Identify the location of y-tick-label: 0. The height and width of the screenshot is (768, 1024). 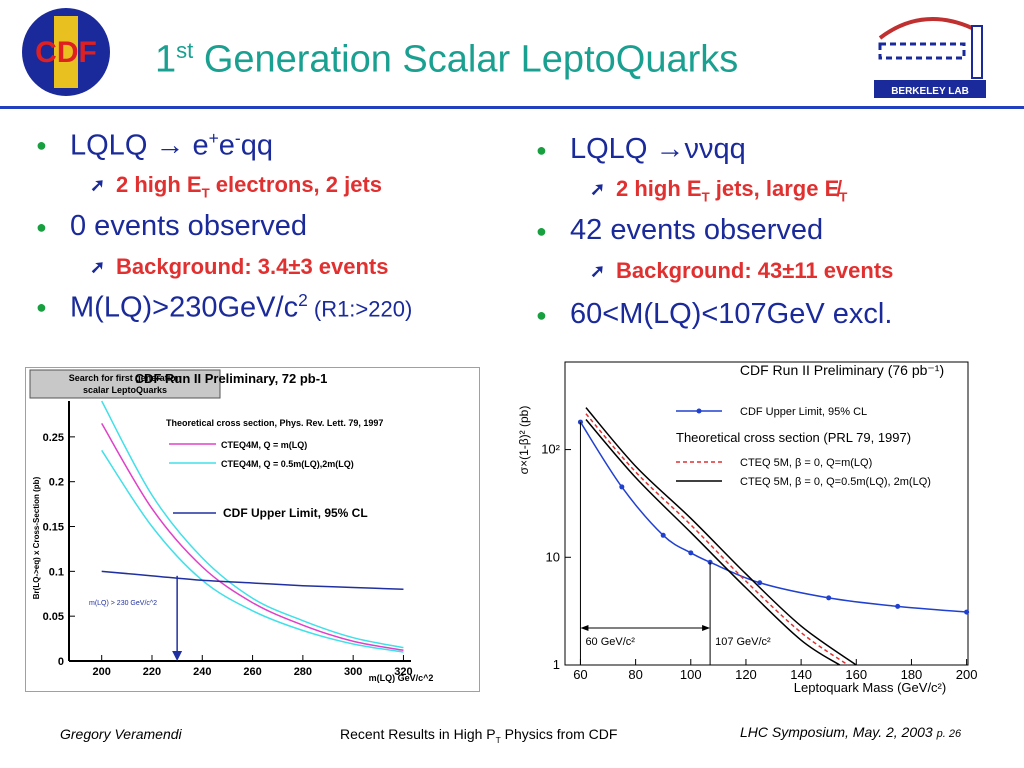
(61, 662).